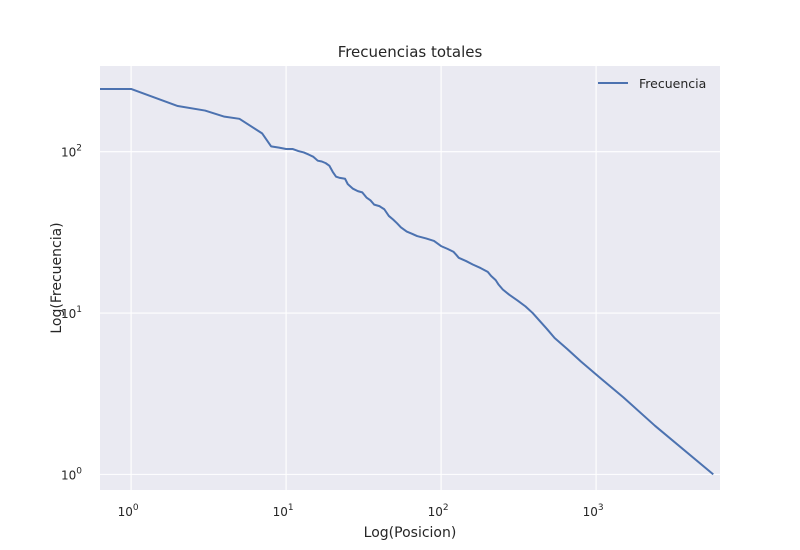  I want to click on x-tick-label: 10¹, so click(283, 511).